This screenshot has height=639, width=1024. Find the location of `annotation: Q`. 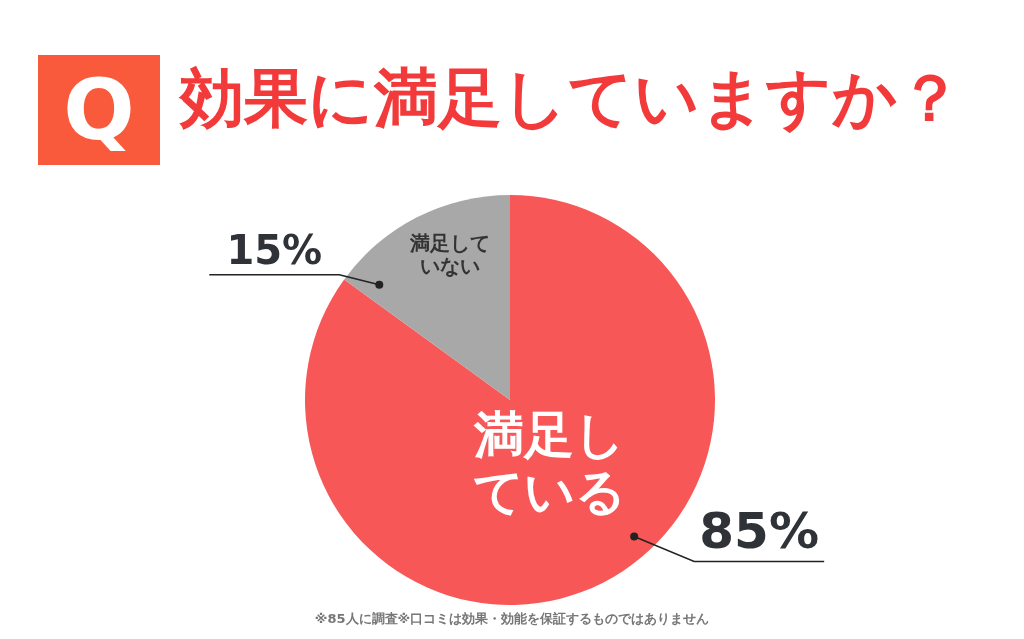

annotation: Q is located at coordinates (99, 110).